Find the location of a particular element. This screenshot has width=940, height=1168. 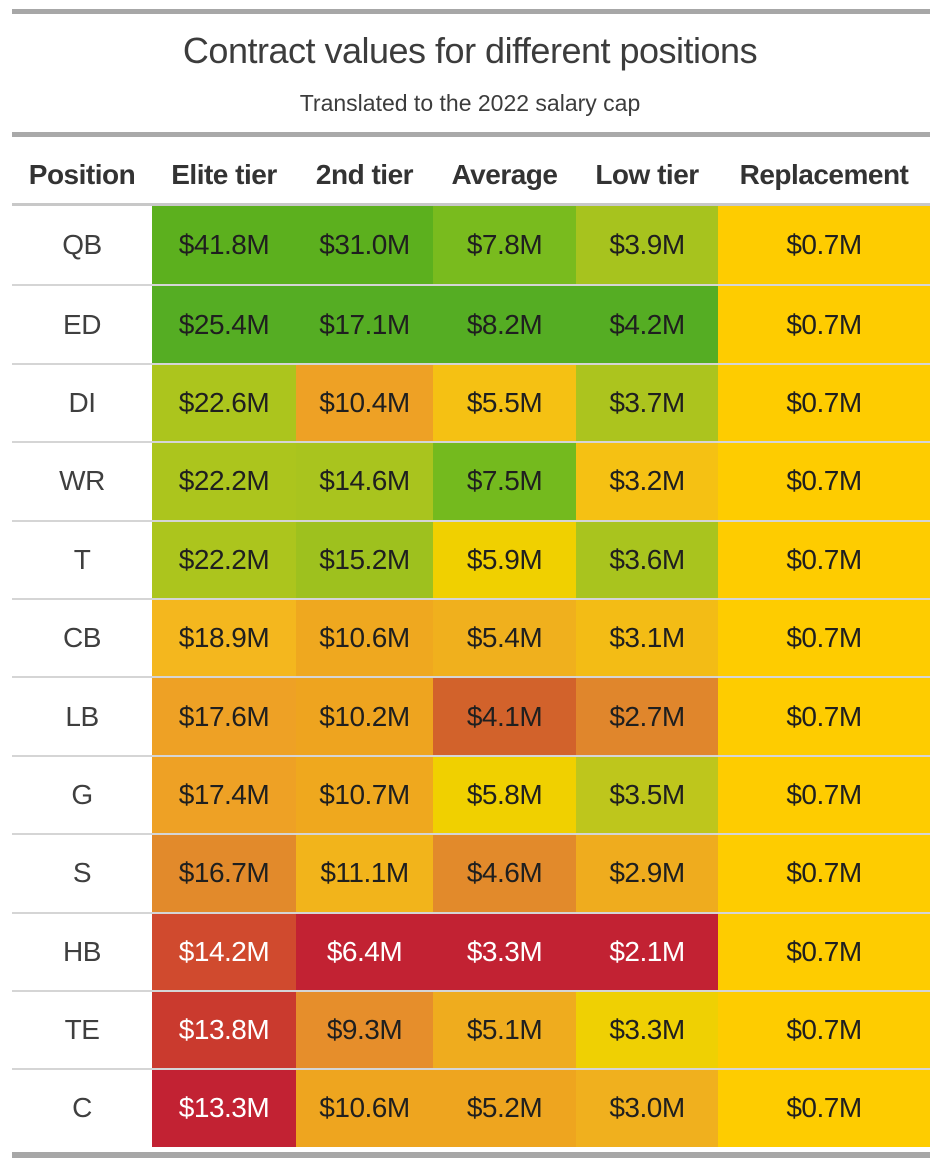

position-label: G is located at coordinates (82, 795).